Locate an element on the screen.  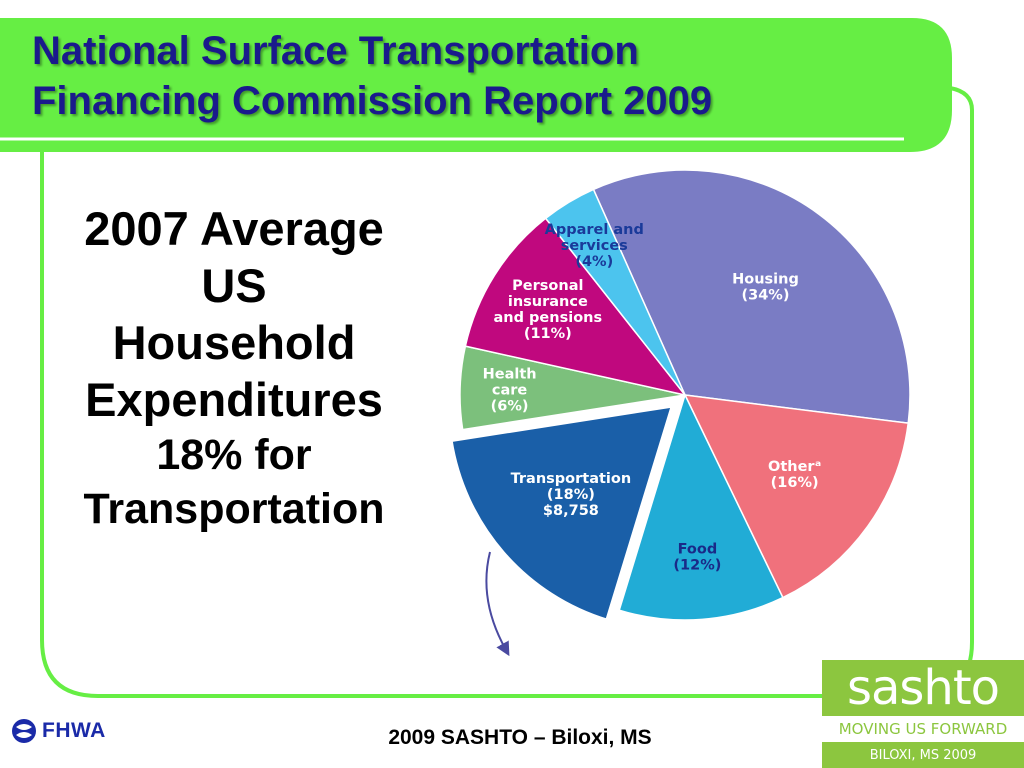
caption-line-3: Household is located at coordinates (234, 342).